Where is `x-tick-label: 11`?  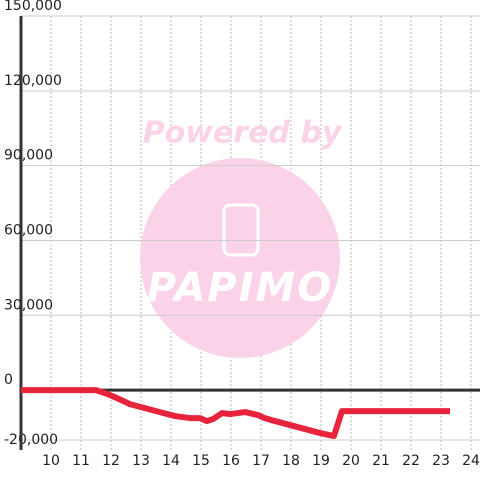 x-tick-label: 11 is located at coordinates (81, 461).